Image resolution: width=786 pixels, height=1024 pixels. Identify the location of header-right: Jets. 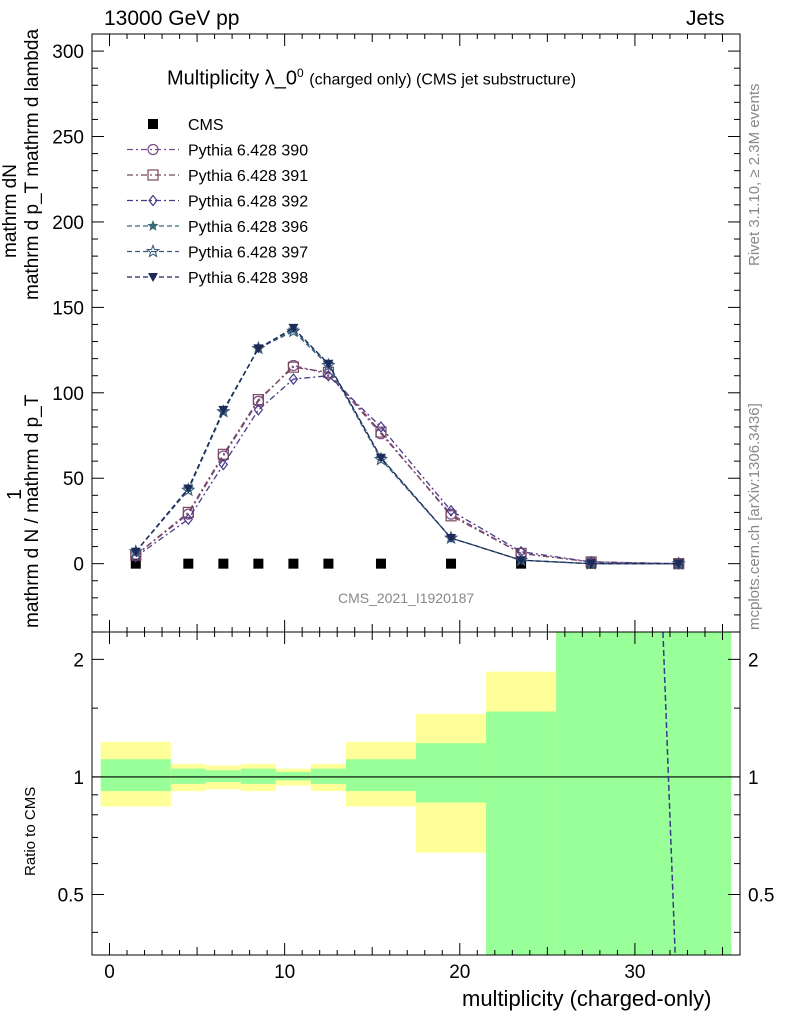
(705, 18).